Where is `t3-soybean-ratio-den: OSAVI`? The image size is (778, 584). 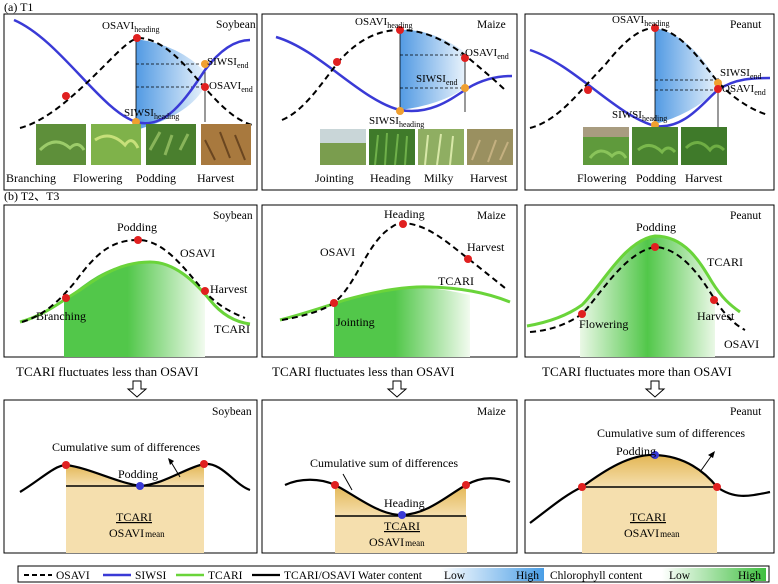 t3-soybean-ratio-den: OSAVI is located at coordinates (126, 533).